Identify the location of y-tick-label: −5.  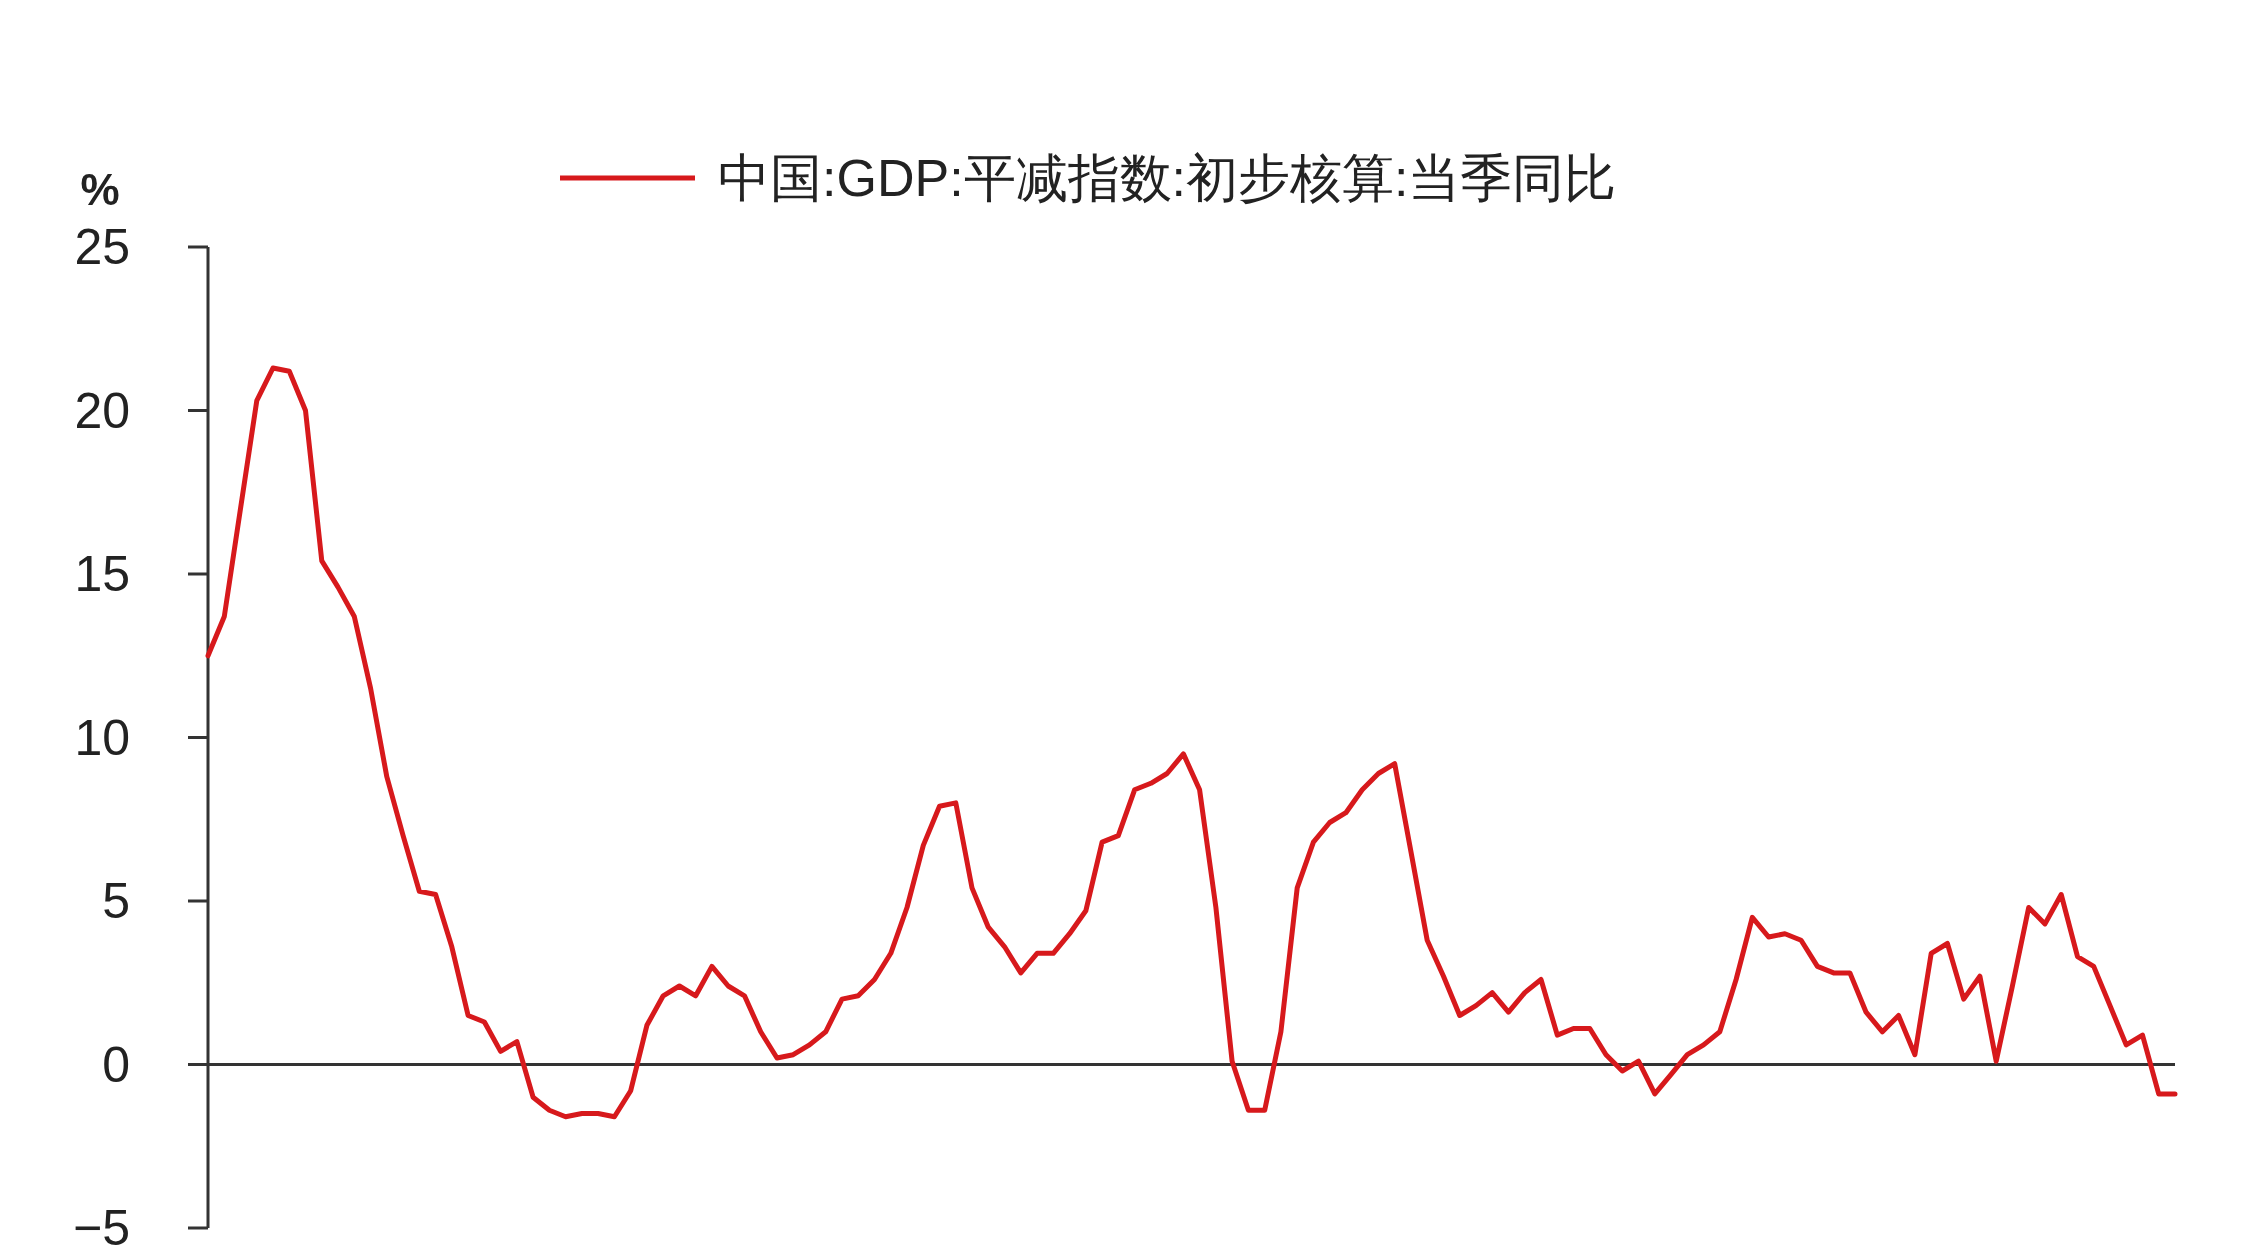
(101, 1226).